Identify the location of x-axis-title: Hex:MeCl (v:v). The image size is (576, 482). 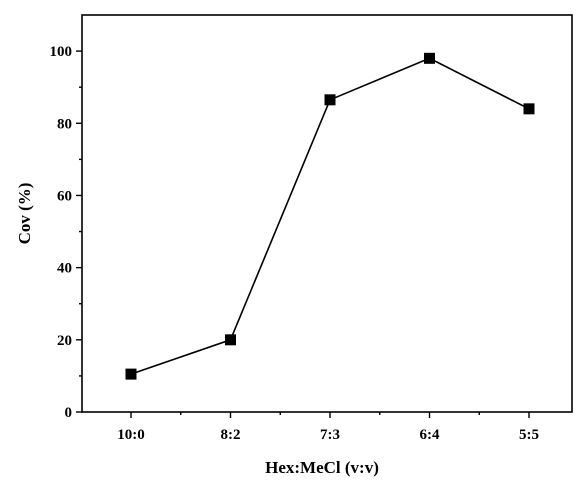
(322, 467).